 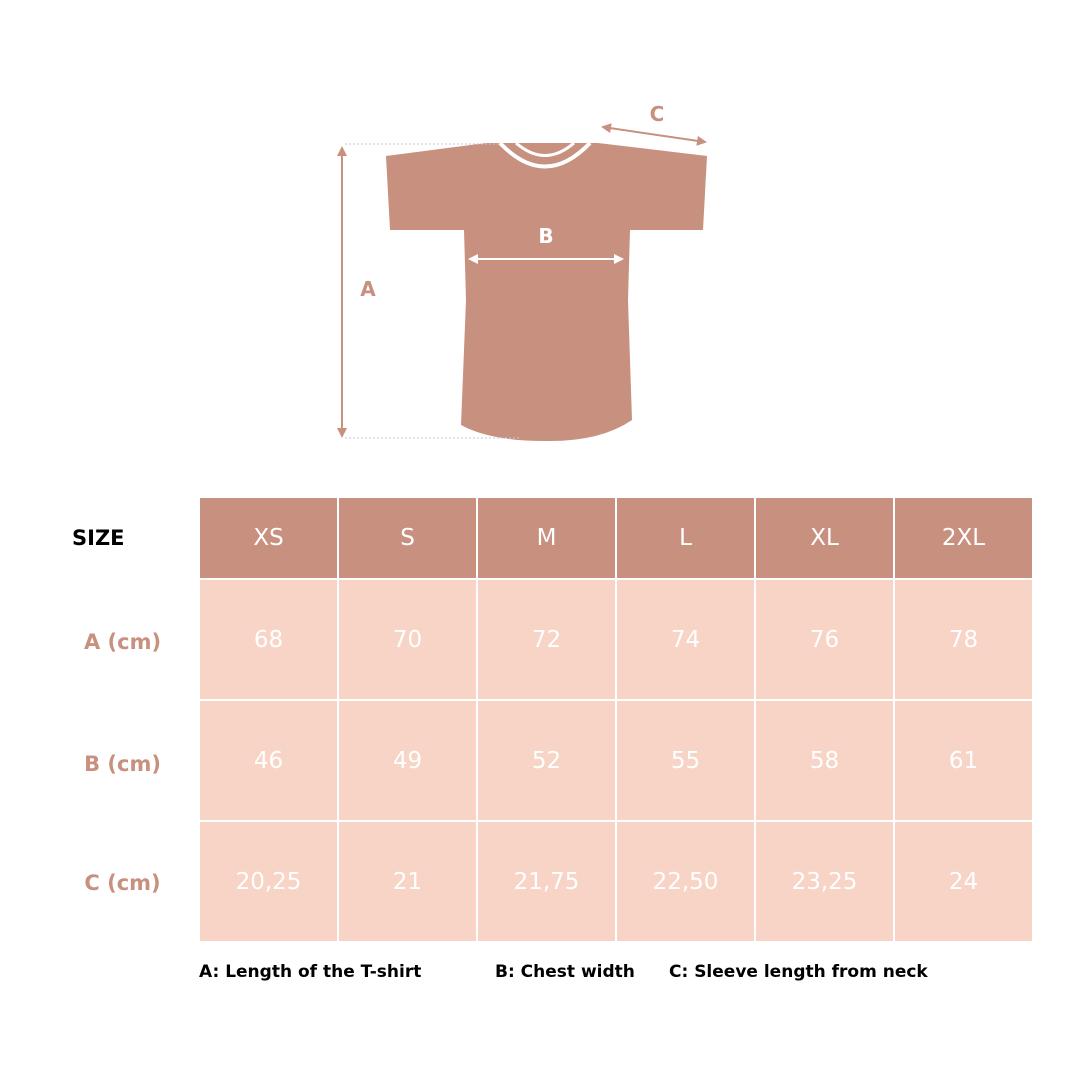 I want to click on table-row: 68 70 72 74 76 78, so click(x=616, y=639).